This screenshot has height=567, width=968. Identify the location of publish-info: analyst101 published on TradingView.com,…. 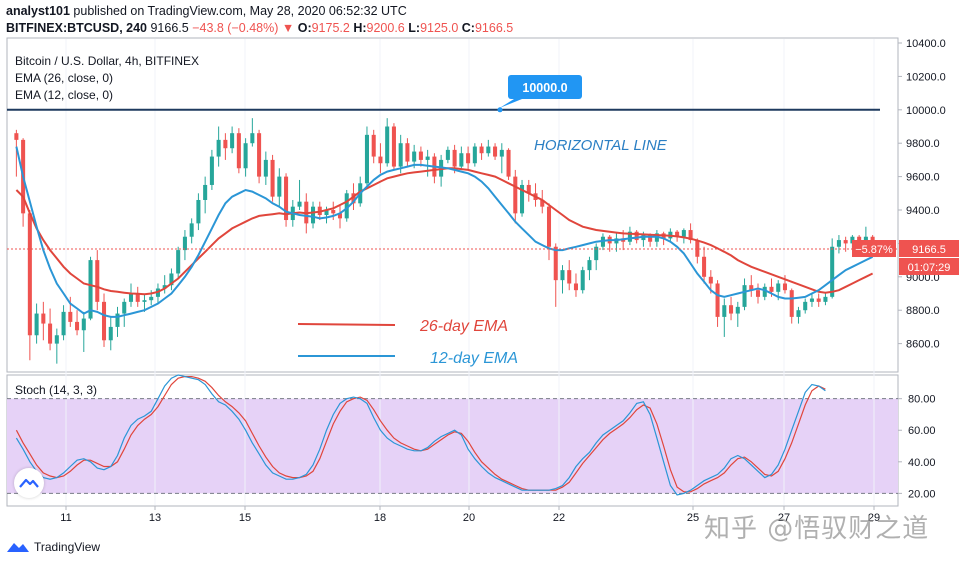
(206, 11).